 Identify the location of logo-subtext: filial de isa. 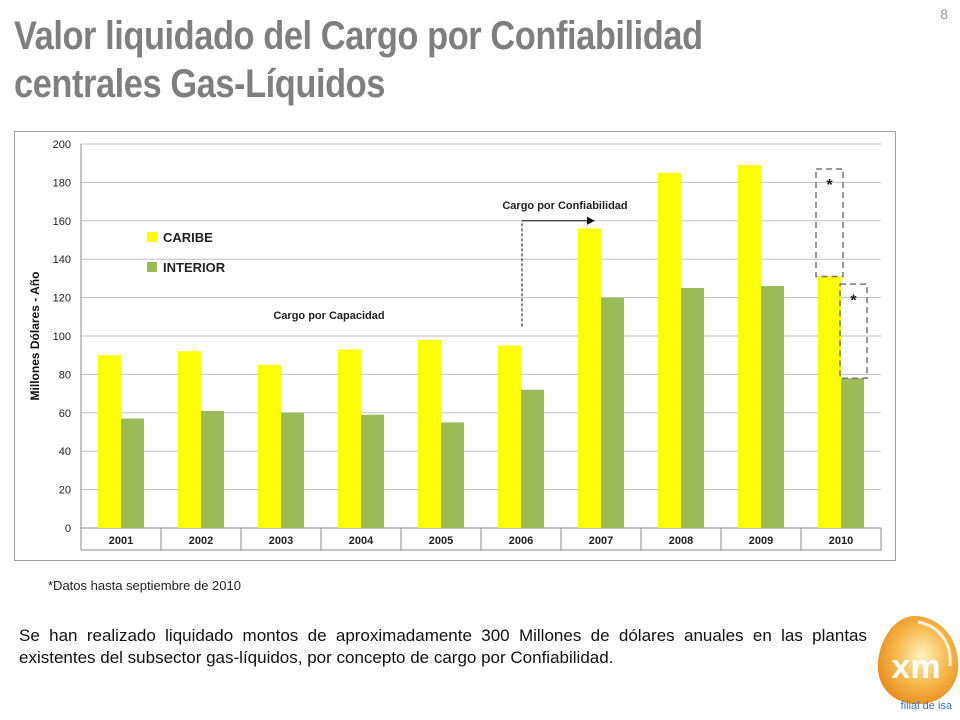
(926, 706).